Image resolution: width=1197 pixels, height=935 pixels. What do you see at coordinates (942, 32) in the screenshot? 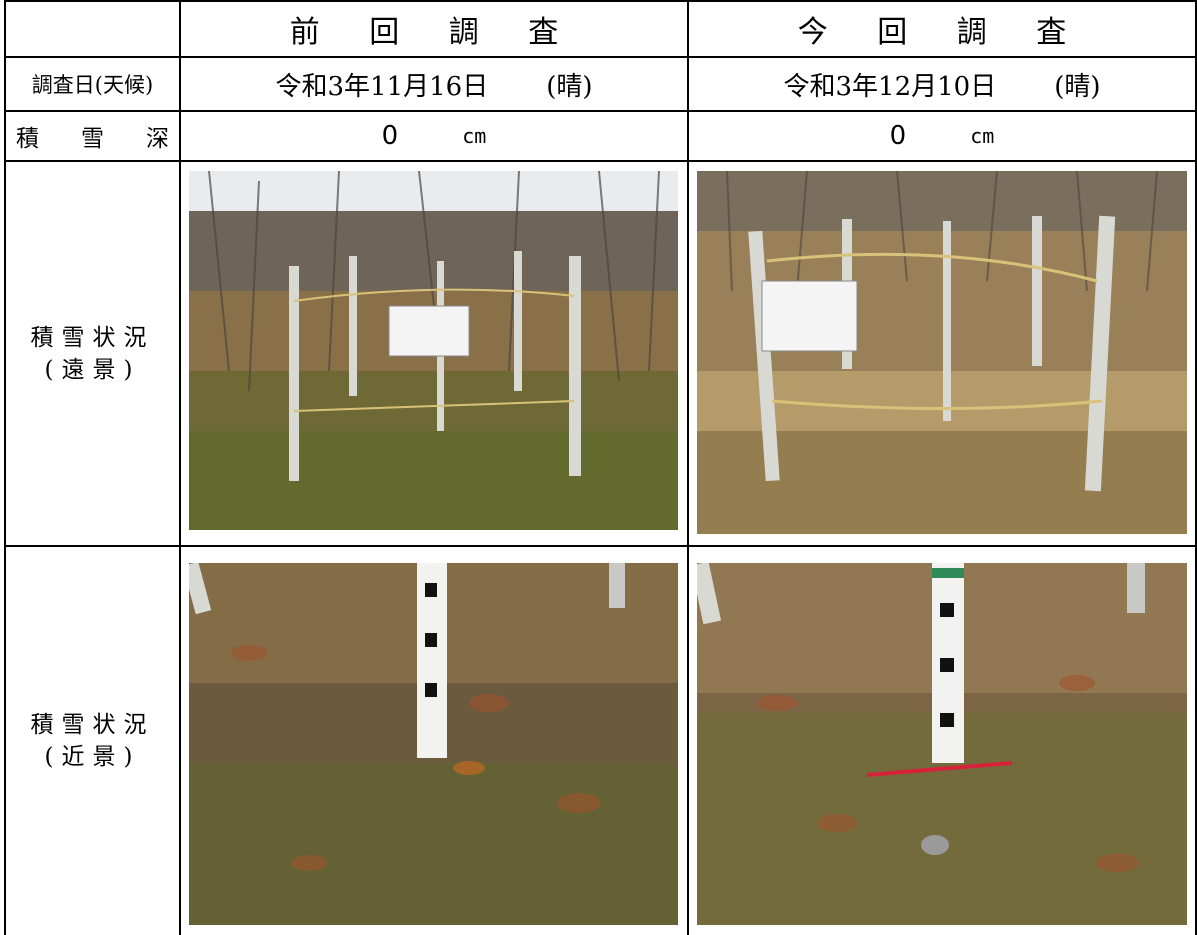
I see `header-current-survey: 今 回 調 査` at bounding box center [942, 32].